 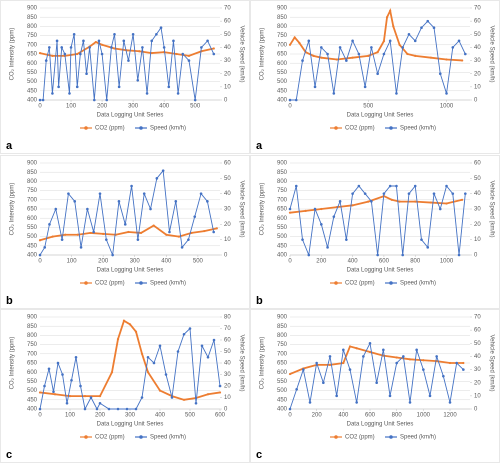 What do you see at coordinates (477, 9) in the screenshot?
I see `y2-tick-label: 70` at bounding box center [477, 9].